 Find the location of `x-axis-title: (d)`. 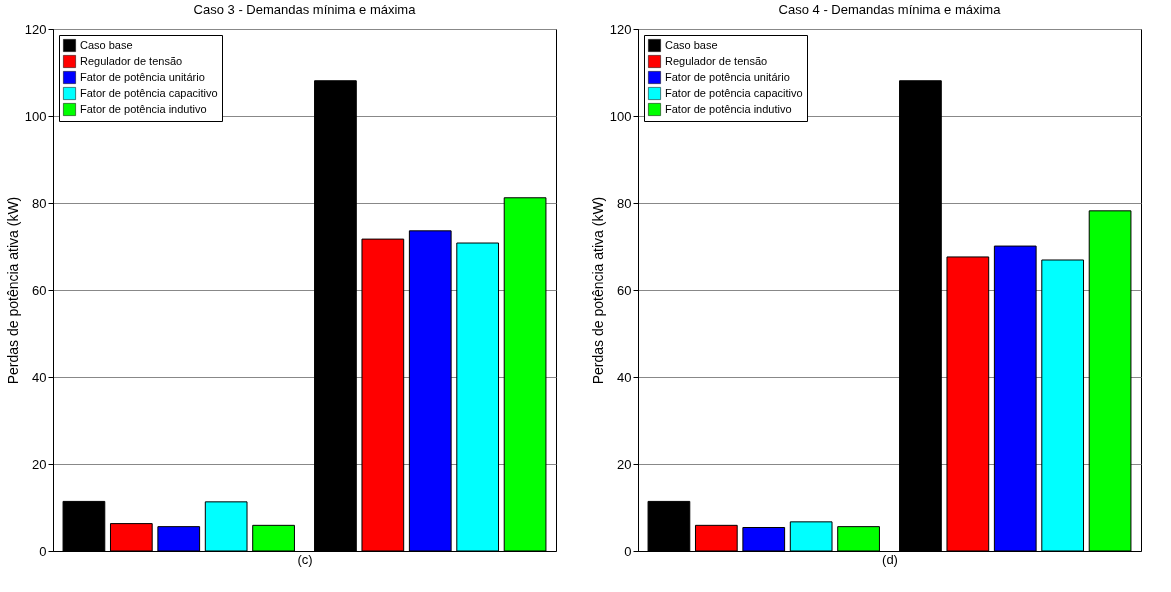

x-axis-title: (d) is located at coordinates (890, 559).